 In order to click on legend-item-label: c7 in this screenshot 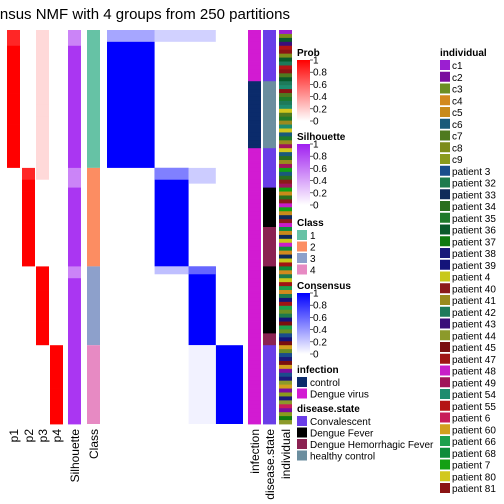, I will do `click(457, 137)`.